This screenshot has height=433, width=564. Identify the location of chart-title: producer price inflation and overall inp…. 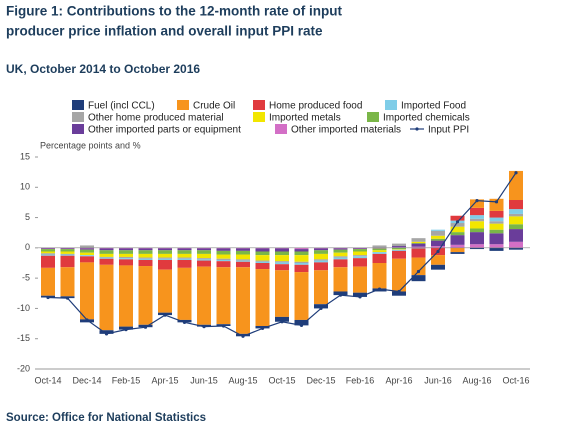
(164, 31).